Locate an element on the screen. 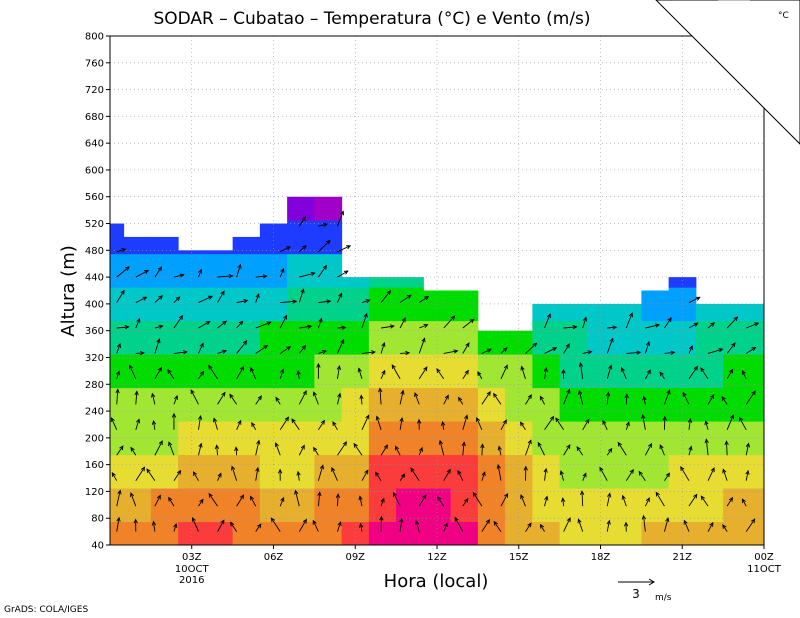 The height and width of the screenshot is (618, 800). colorbar-unit: °C is located at coordinates (783, 16).